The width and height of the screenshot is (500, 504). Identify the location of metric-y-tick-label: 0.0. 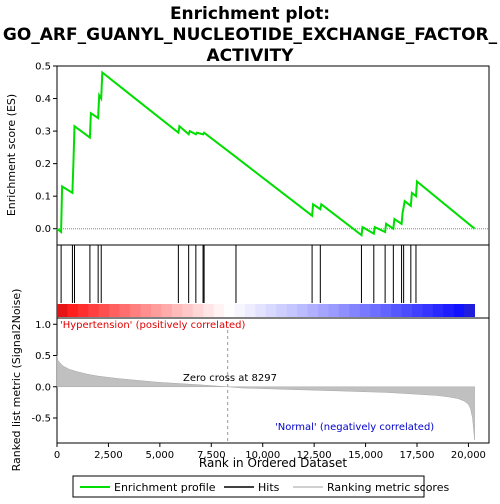
(43, 387).